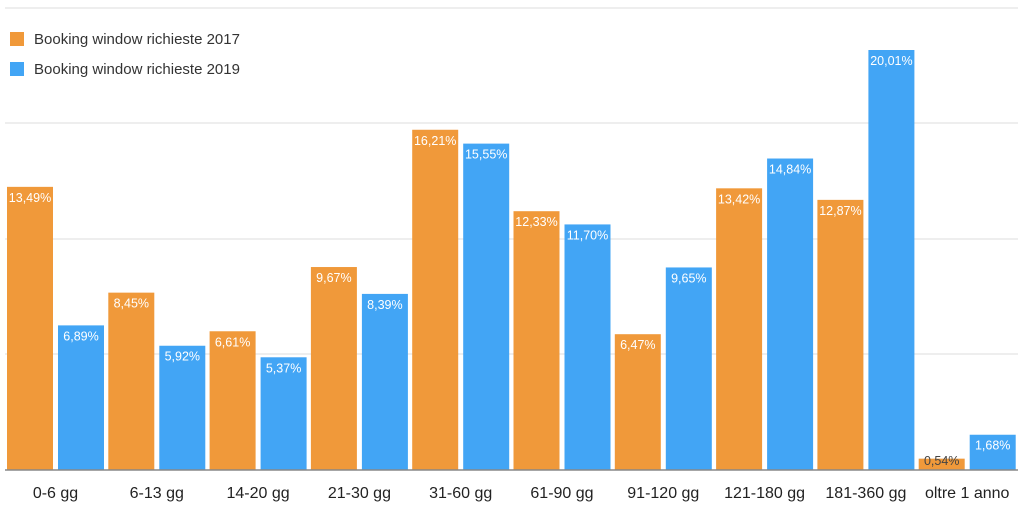 Image resolution: width=1024 pixels, height=508 pixels. What do you see at coordinates (739, 199) in the screenshot?
I see `data-label: 13,42%` at bounding box center [739, 199].